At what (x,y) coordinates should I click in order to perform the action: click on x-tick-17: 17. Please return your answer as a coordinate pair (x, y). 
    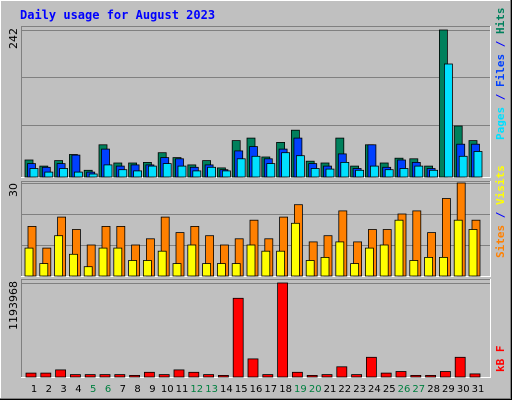
    Looking at the image, I should click on (270, 389).